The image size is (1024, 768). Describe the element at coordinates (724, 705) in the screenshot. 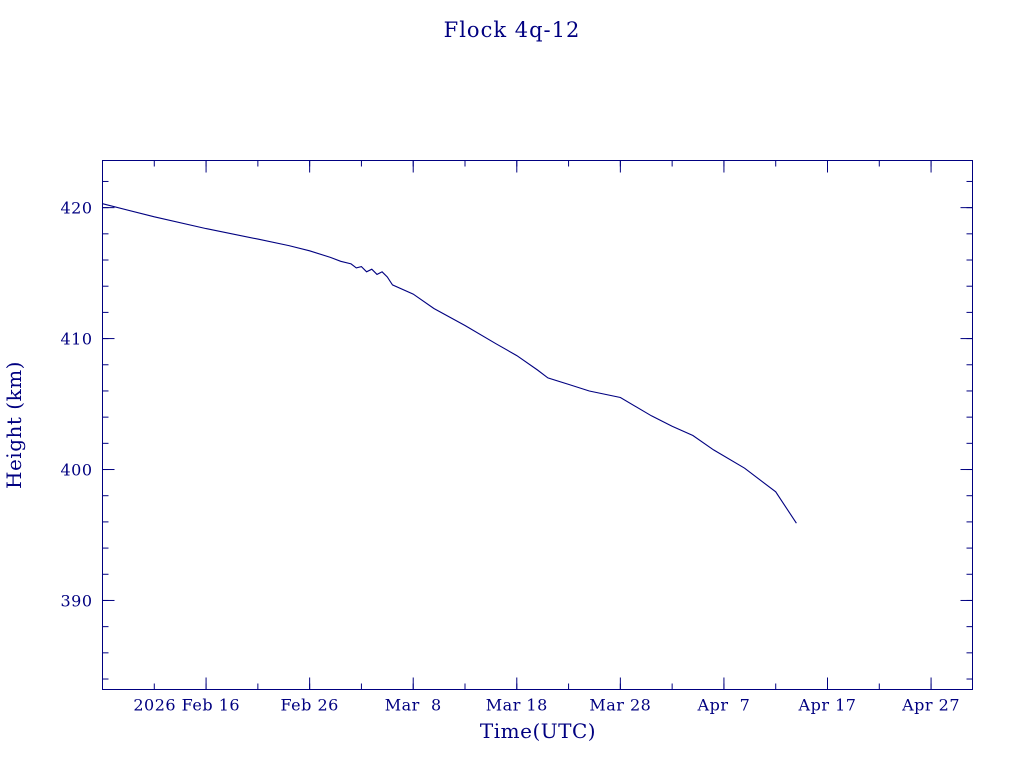

I see `x-tick-label: Apr 7` at that location.